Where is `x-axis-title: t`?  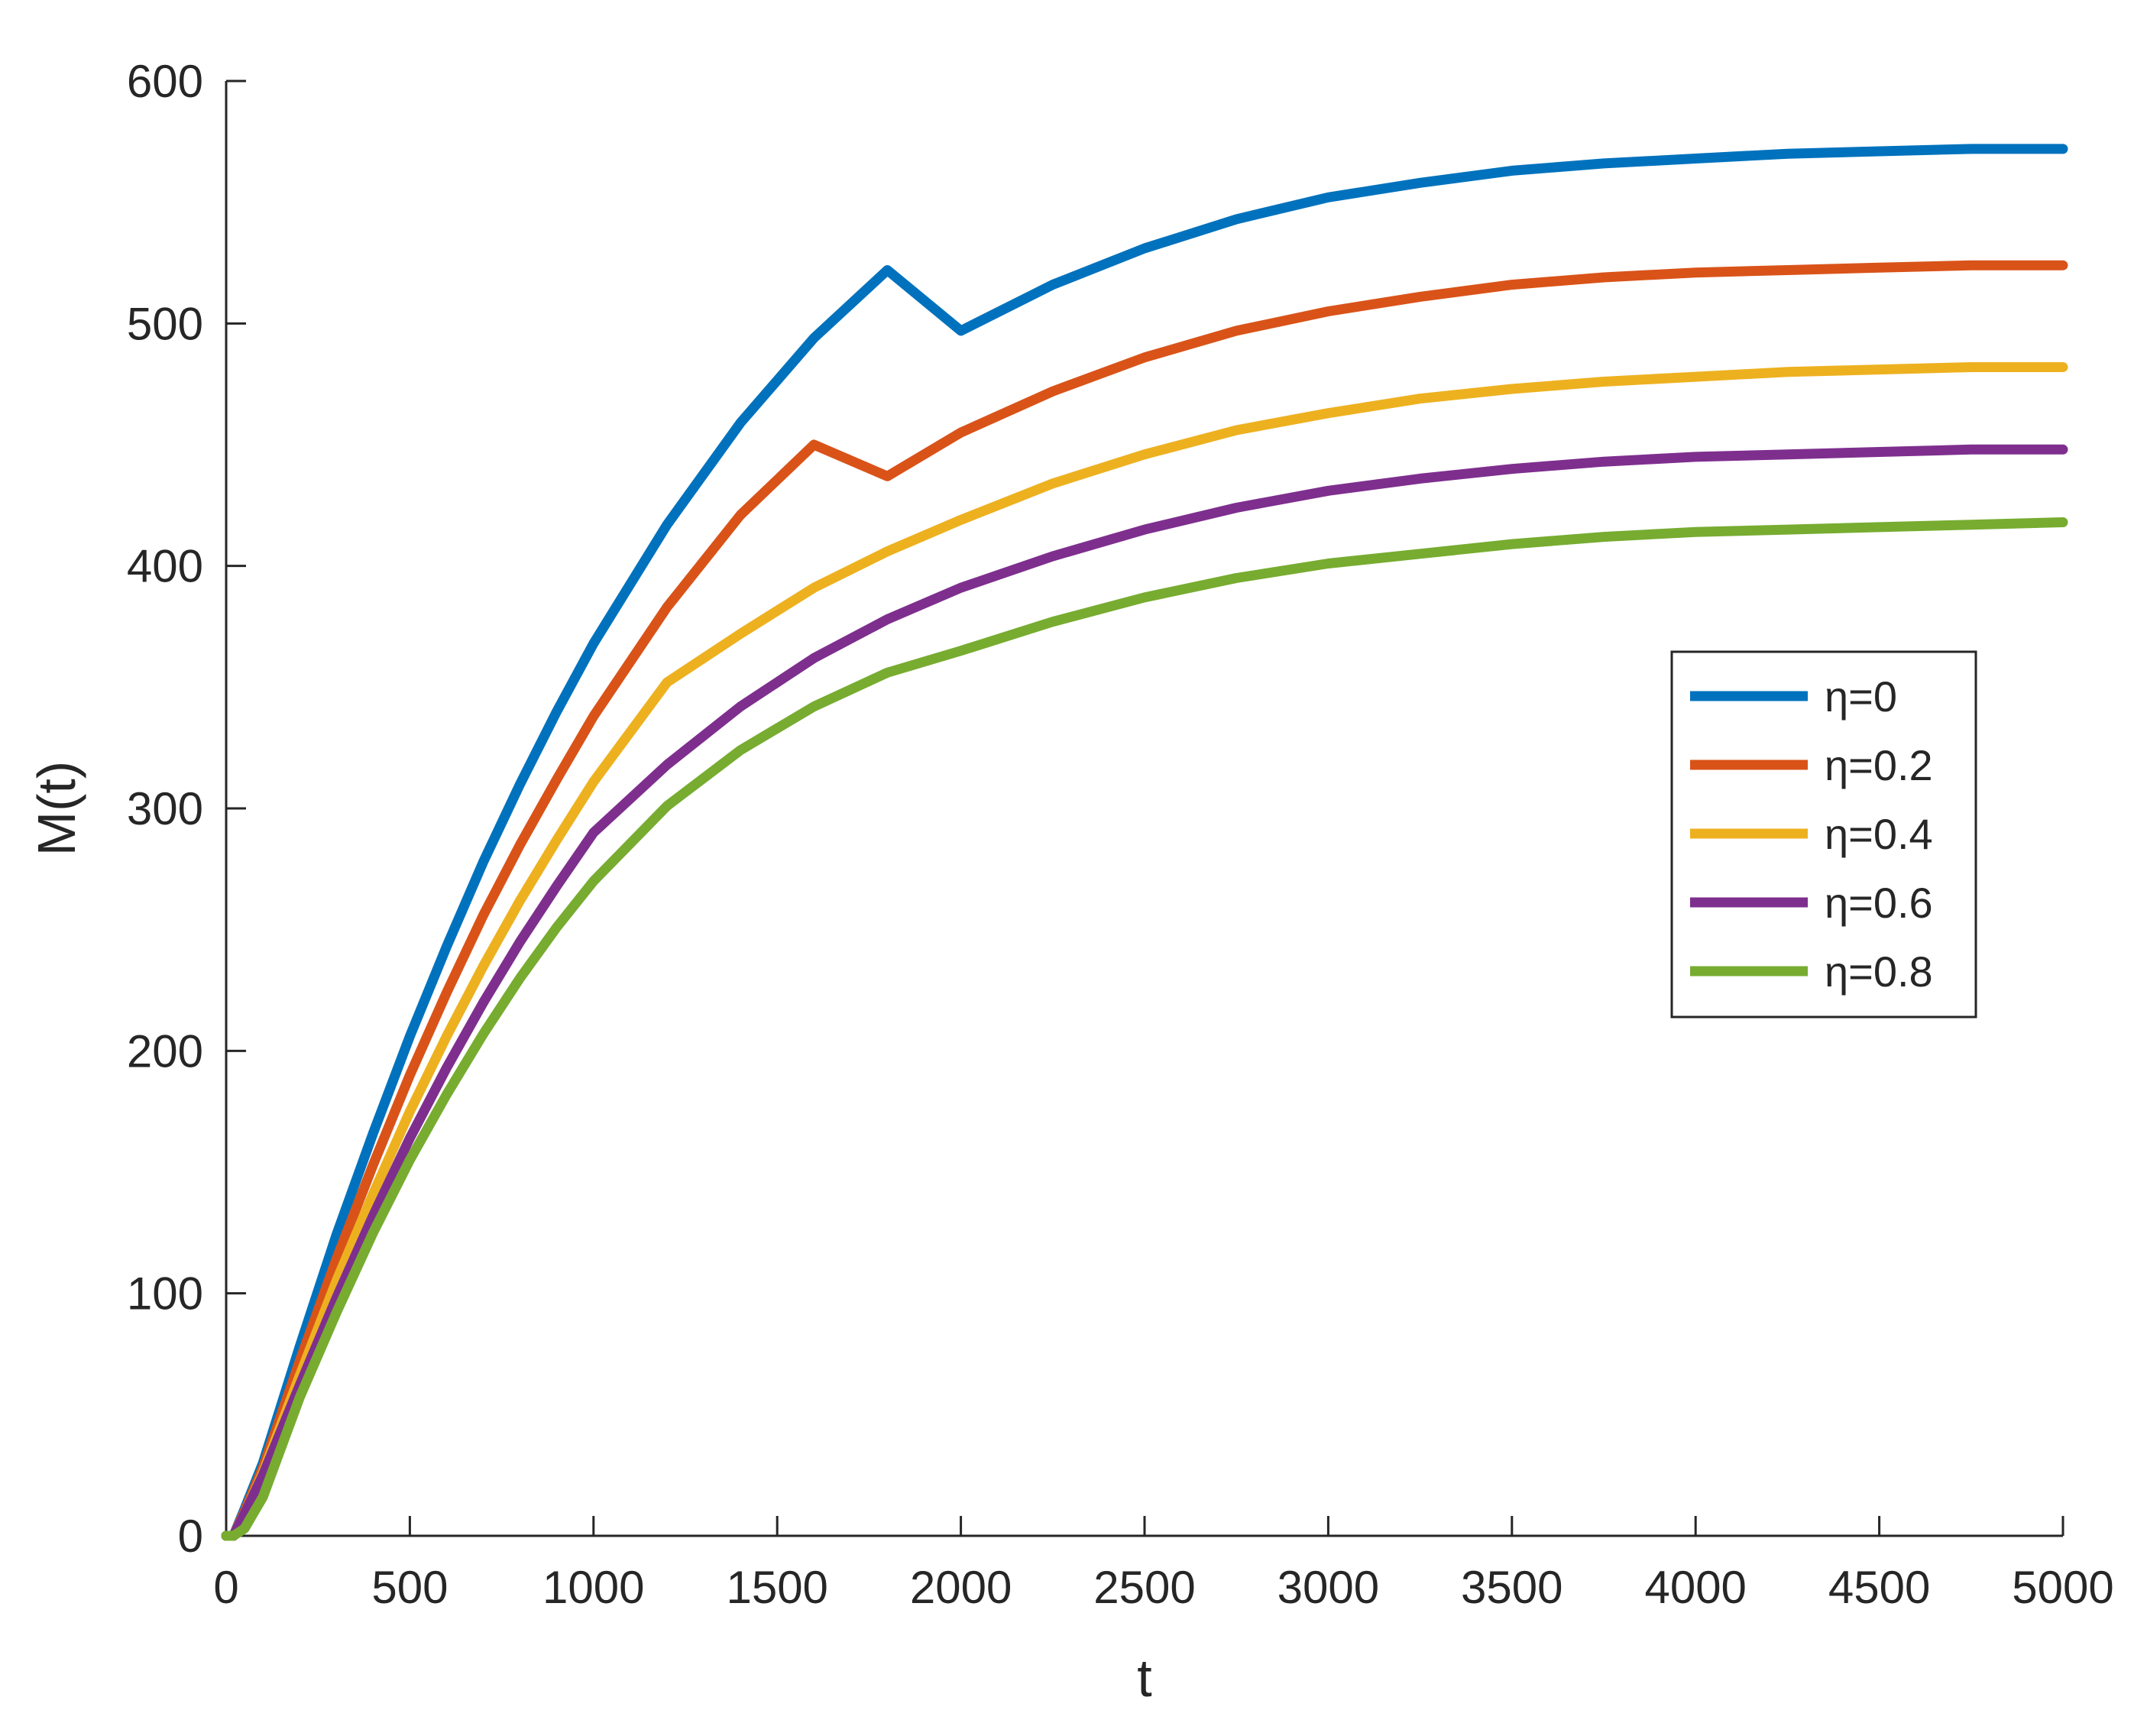
x-axis-title: t is located at coordinates (1144, 1678).